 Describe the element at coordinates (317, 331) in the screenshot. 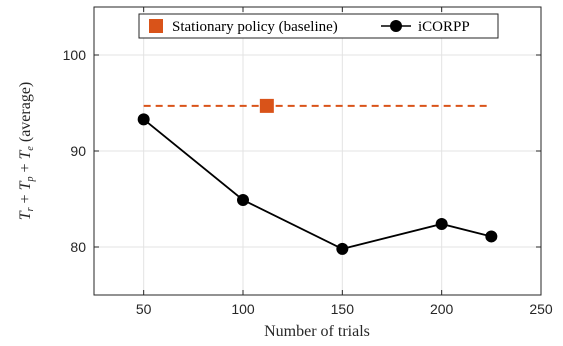

I see `x-axis-title: Number of trials` at that location.